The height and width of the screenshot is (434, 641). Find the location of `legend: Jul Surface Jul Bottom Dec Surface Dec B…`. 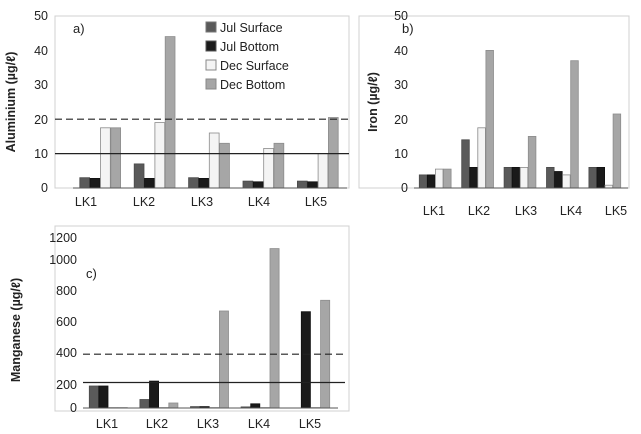

legend: Jul Surface Jul Bottom Dec Surface Dec B… is located at coordinates (247, 56).